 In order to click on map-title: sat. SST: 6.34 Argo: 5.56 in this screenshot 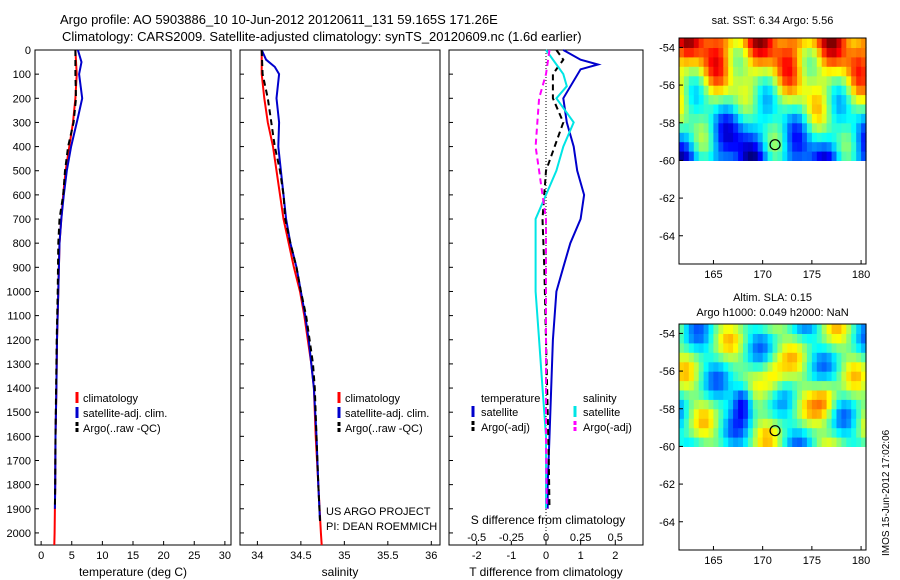, I will do `click(773, 21)`.